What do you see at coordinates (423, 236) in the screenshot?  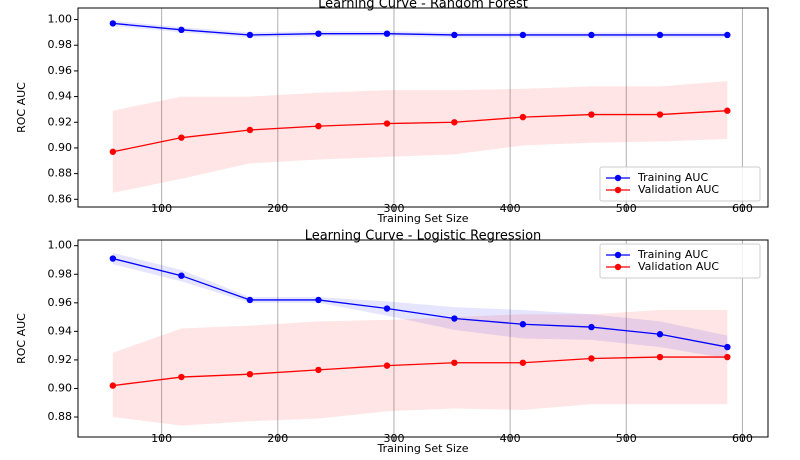 I see `chart-title: Learning Curve - Logistic Regression` at bounding box center [423, 236].